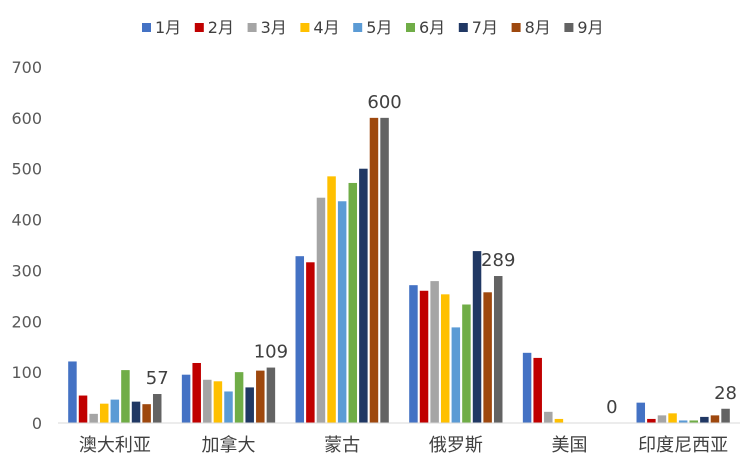 The width and height of the screenshot is (754, 471). Describe the element at coordinates (456, 445) in the screenshot. I see `x-category-label: 俄罗斯` at that location.